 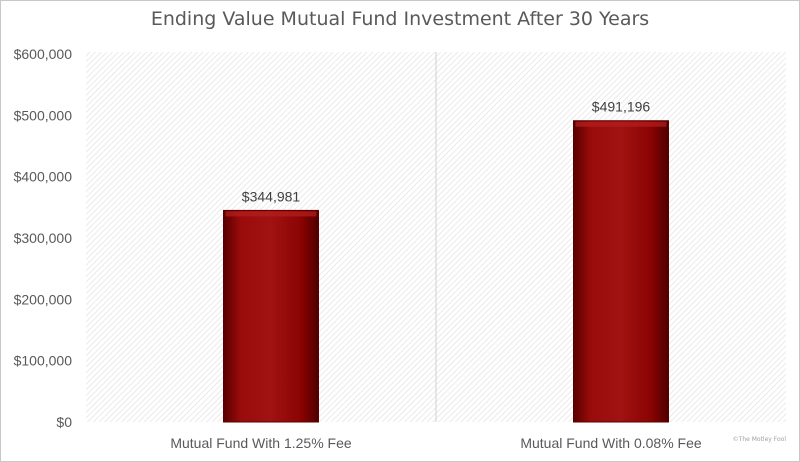 What do you see at coordinates (43, 361) in the screenshot?
I see `y-tick-label: $100,000` at bounding box center [43, 361].